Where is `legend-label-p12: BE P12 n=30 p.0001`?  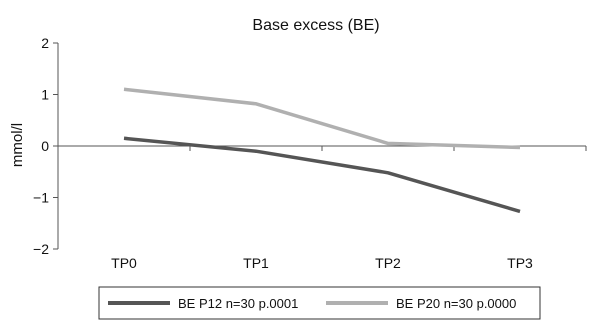
legend-label-p12: BE P12 n=30 p.0001 is located at coordinates (238, 303).